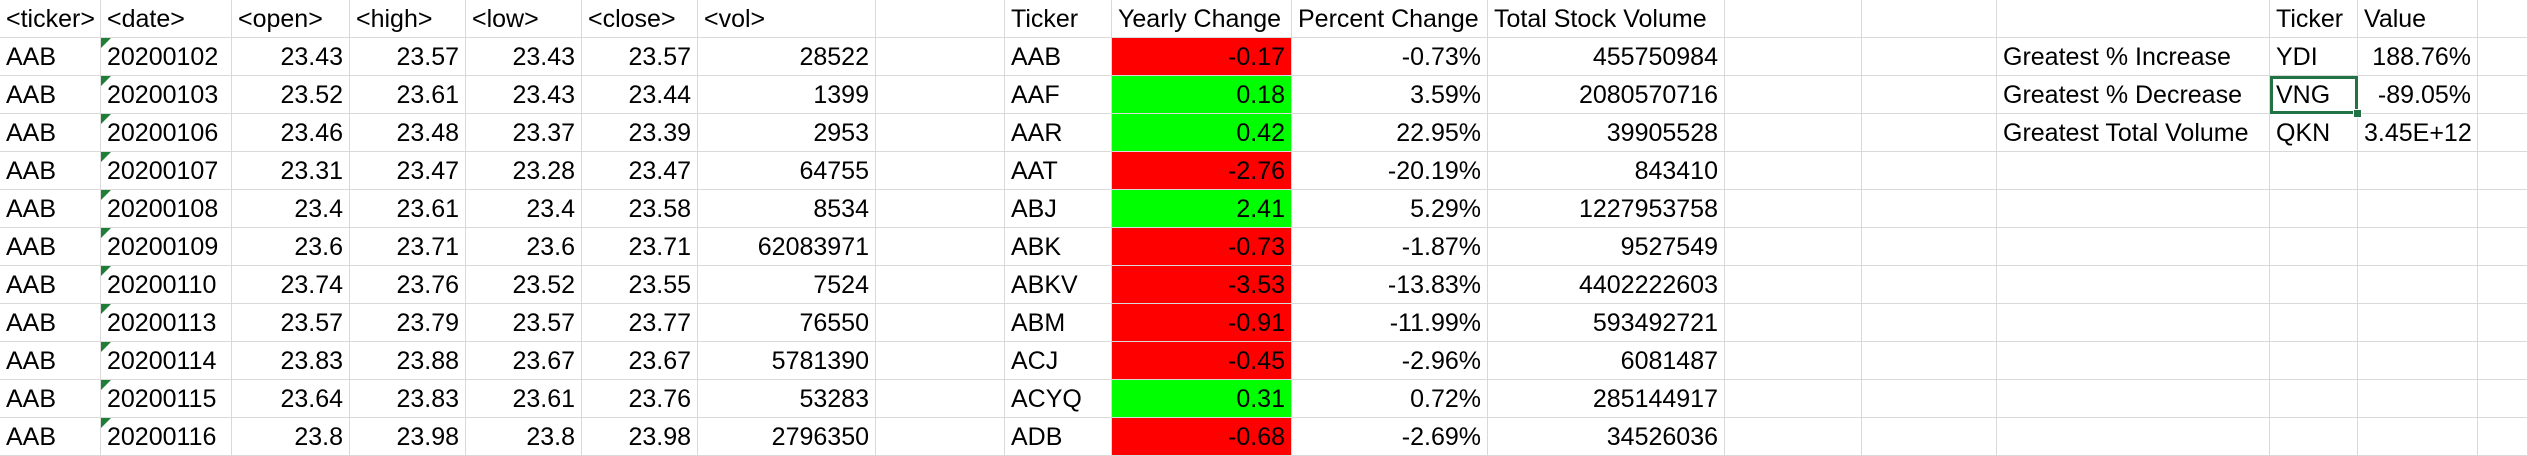 The height and width of the screenshot is (456, 2528). What do you see at coordinates (1606, 247) in the screenshot?
I see `total-volume-cell: 9527549` at bounding box center [1606, 247].